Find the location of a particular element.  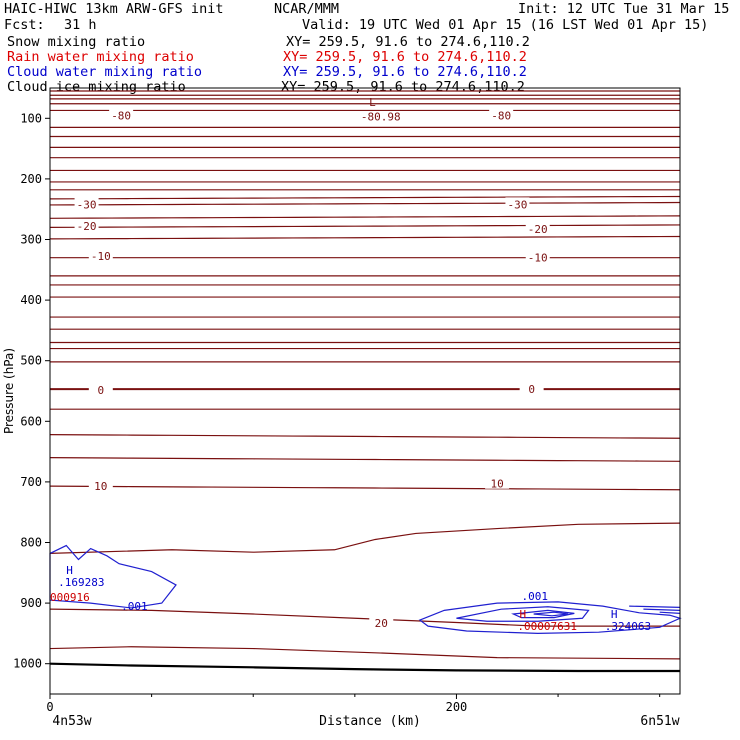

x-tick-label: 200 is located at coordinates (457, 707).